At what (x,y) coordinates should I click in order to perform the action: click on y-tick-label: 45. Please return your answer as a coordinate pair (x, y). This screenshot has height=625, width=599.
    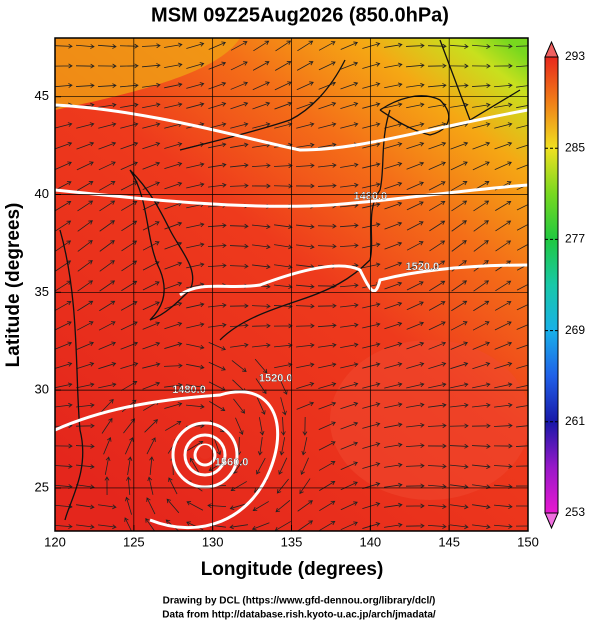
    Looking at the image, I should click on (42, 95).